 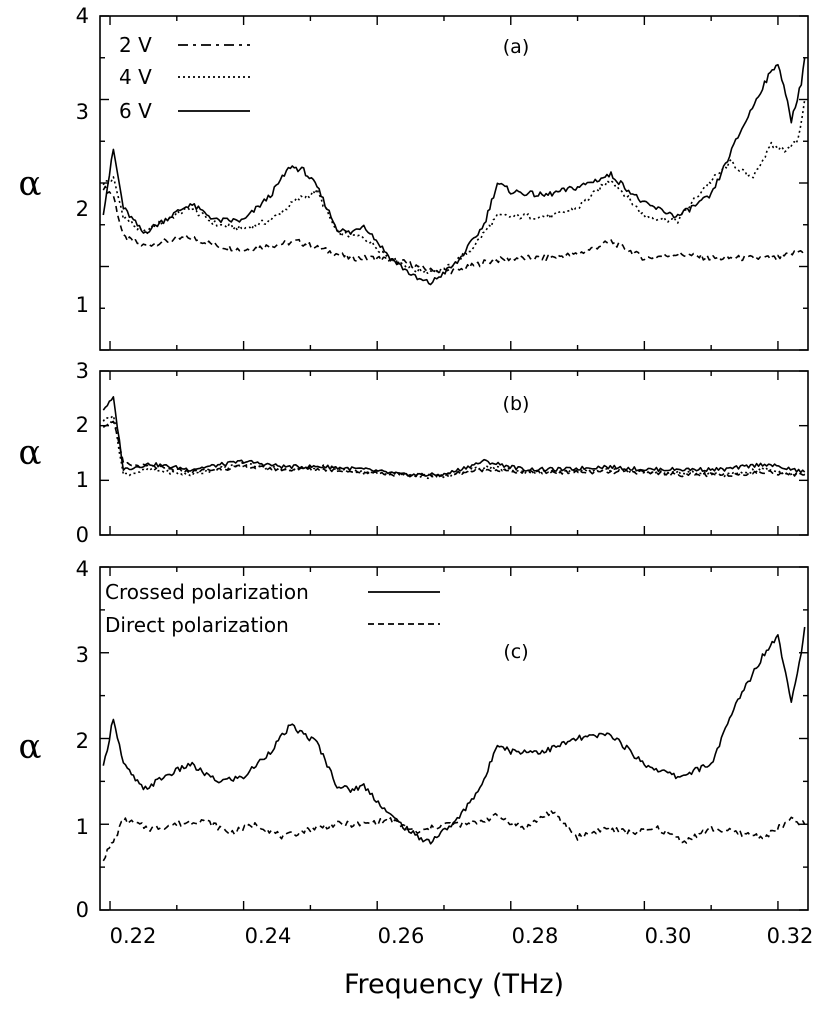 I want to click on panel-b-plot, so click(x=454, y=437).